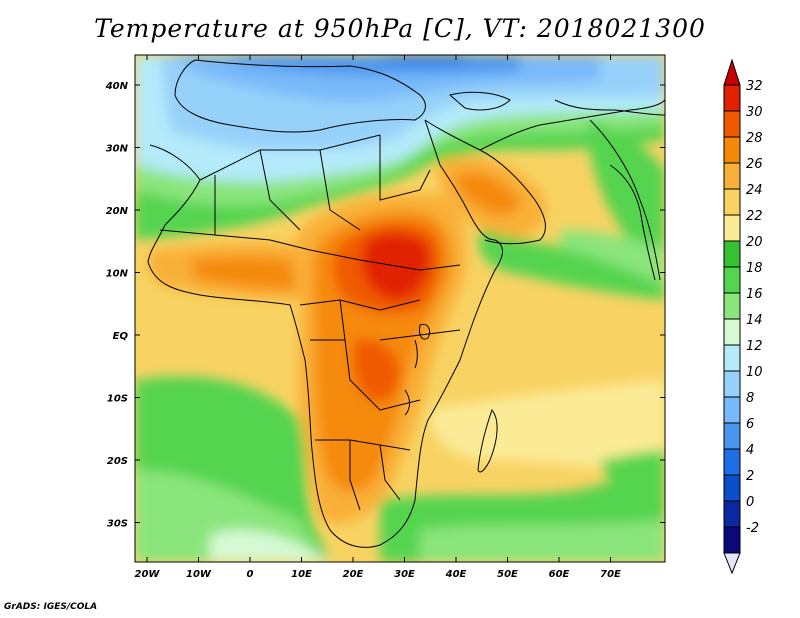  Describe the element at coordinates (117, 211) in the screenshot. I see `lat-label: 20N` at that location.